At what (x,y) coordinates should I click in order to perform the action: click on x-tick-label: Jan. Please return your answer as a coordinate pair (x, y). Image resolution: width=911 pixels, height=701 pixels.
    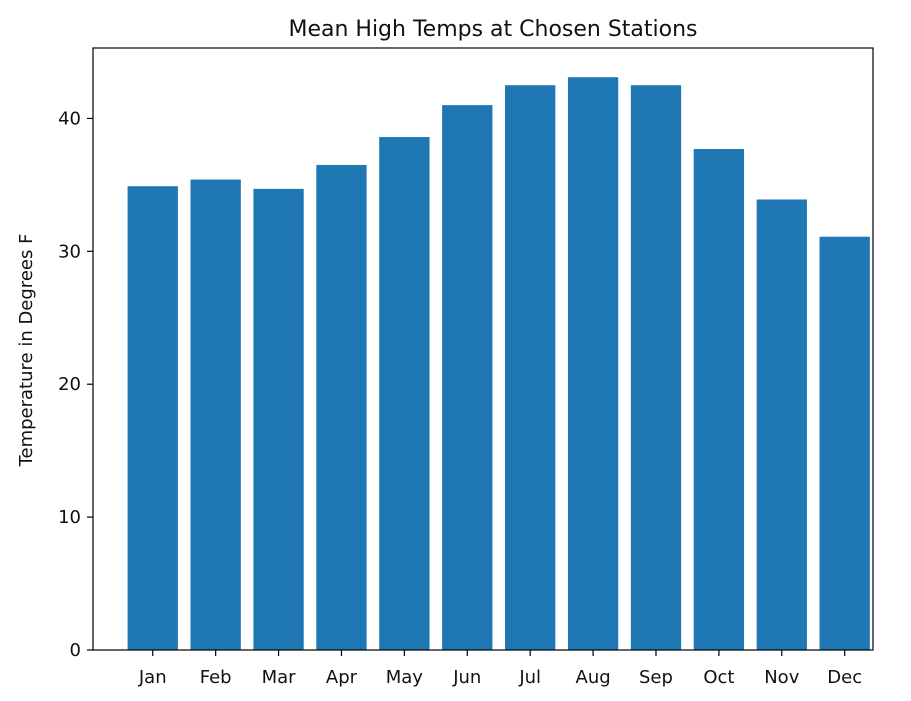
    Looking at the image, I should click on (152, 677).